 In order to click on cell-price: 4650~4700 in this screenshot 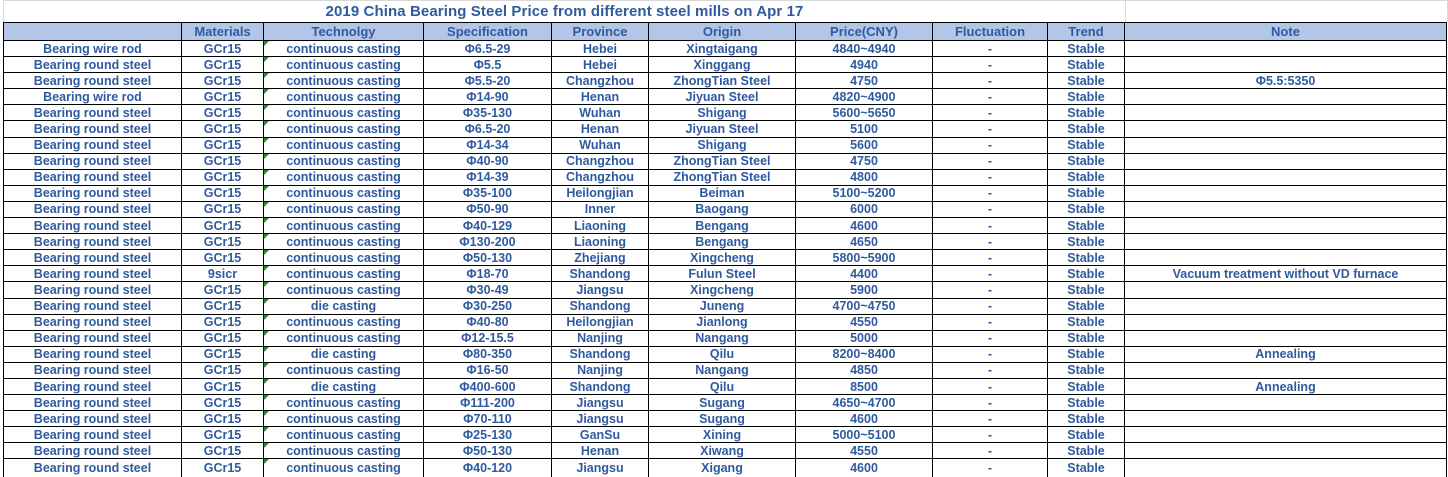, I will do `click(864, 403)`.